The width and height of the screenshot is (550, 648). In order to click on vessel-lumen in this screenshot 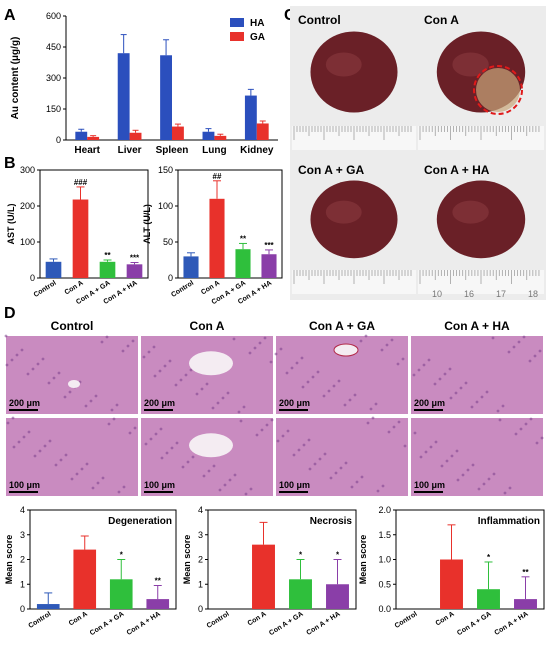, I will do `click(346, 350)`.